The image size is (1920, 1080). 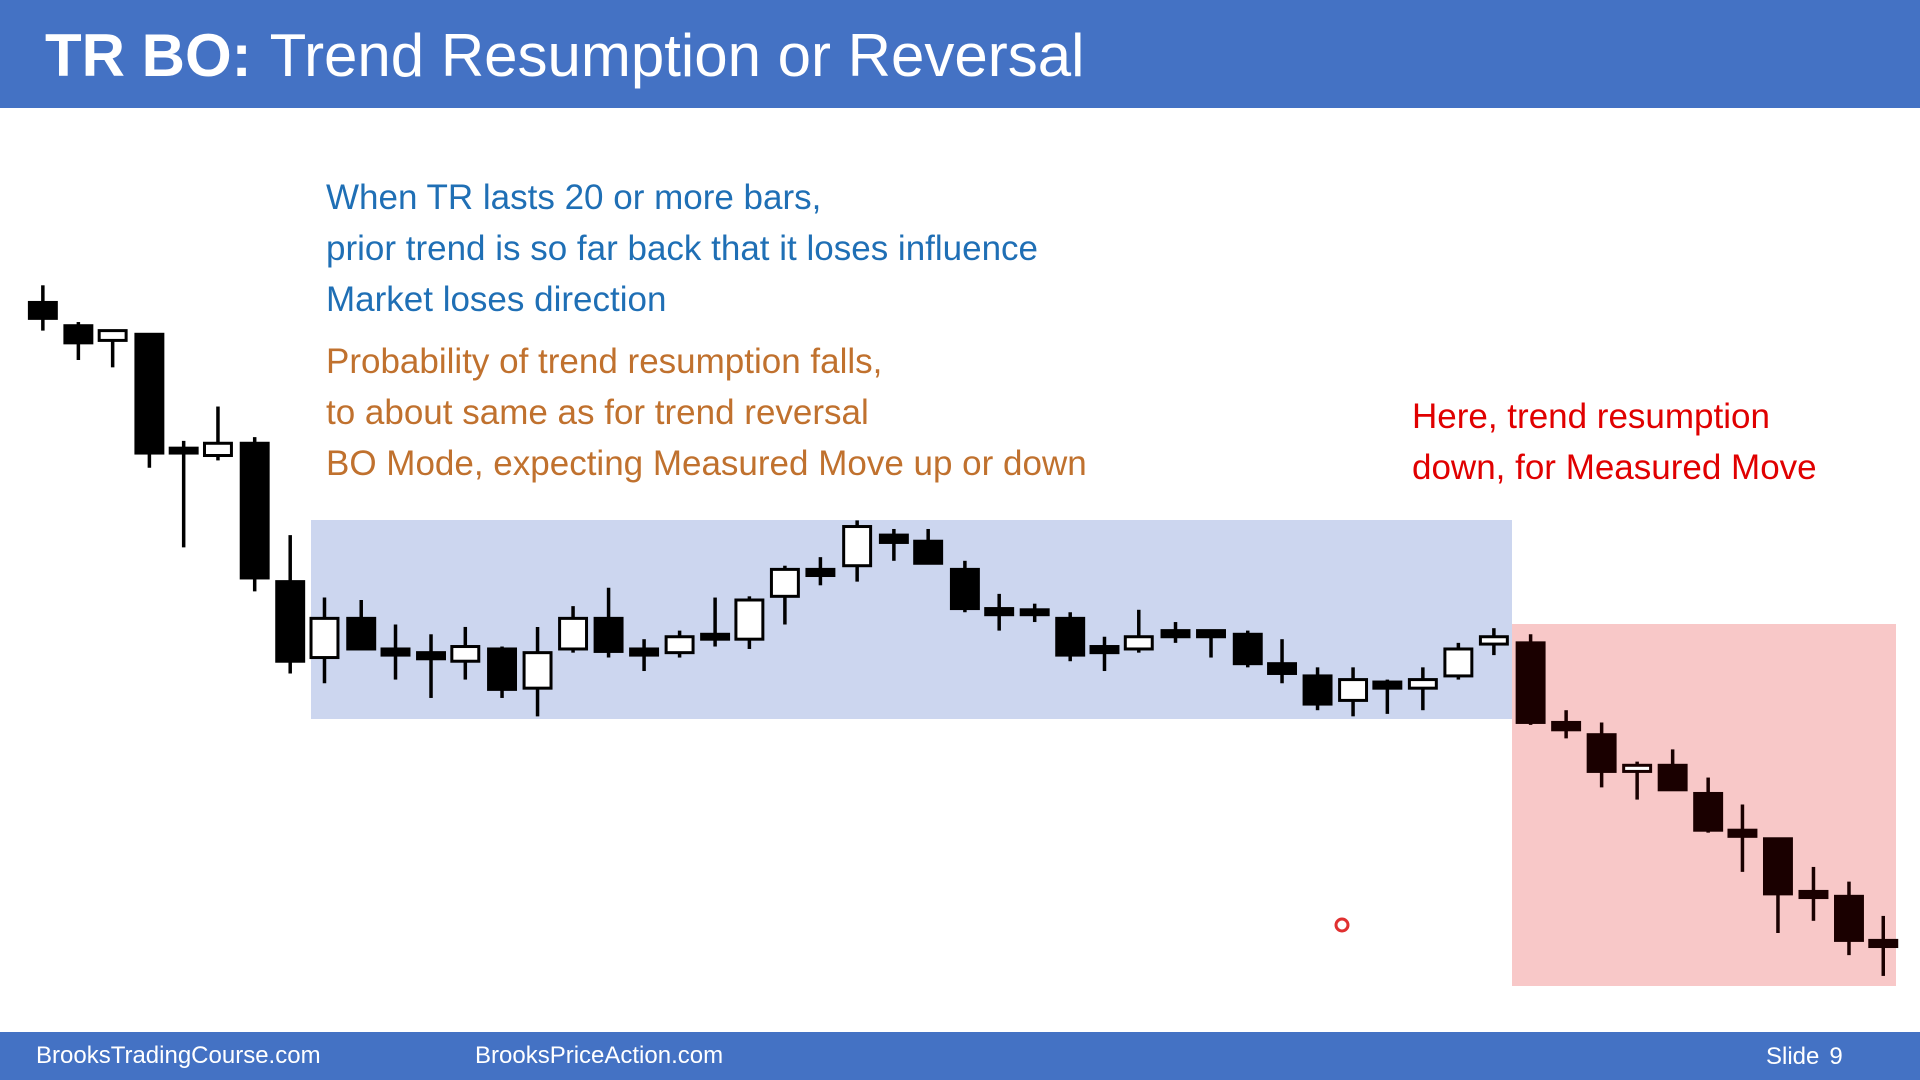 I want to click on slide-label-text: Slide, so click(x=1792, y=1056).